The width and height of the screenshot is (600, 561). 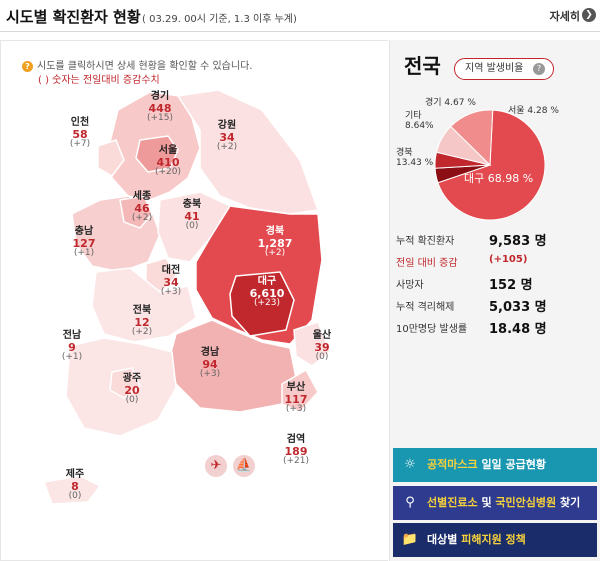 What do you see at coordinates (80, 133) in the screenshot?
I see `region-incheon: 인천 58 (+7)` at bounding box center [80, 133].